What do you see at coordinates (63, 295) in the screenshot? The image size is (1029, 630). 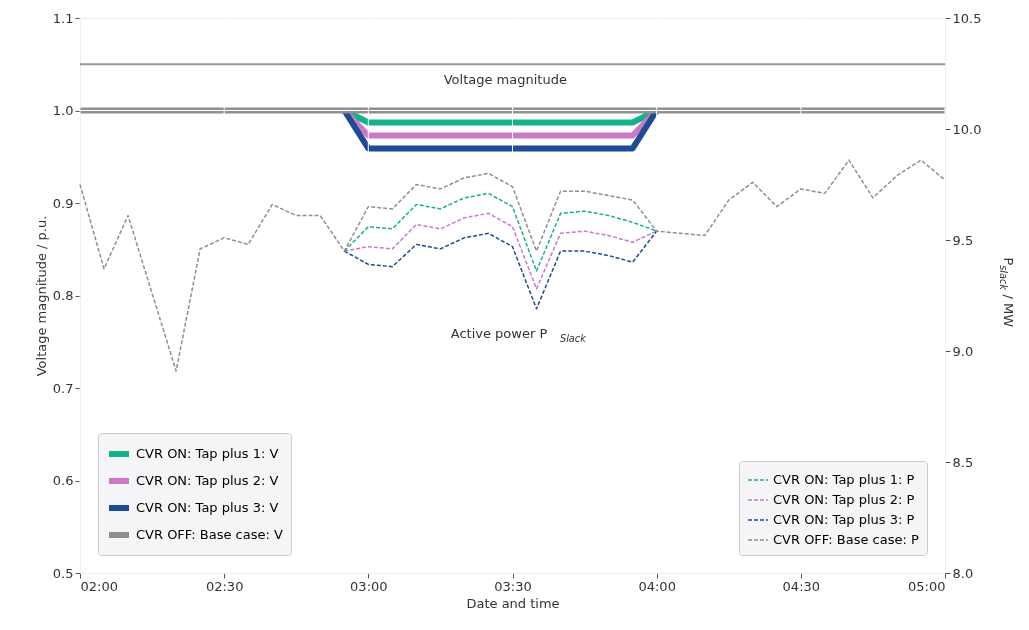 I see `y-tick-label: 0.8` at bounding box center [63, 295].